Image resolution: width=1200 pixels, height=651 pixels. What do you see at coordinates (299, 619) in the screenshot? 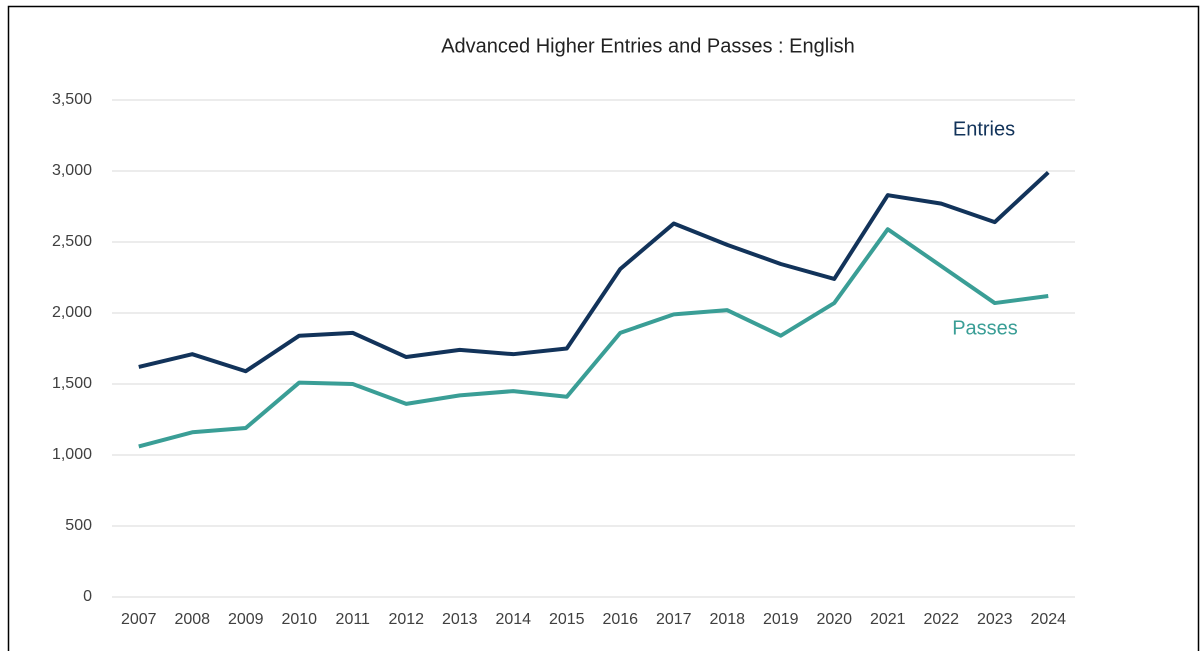
I see `x-tick-label: 2010` at bounding box center [299, 619].